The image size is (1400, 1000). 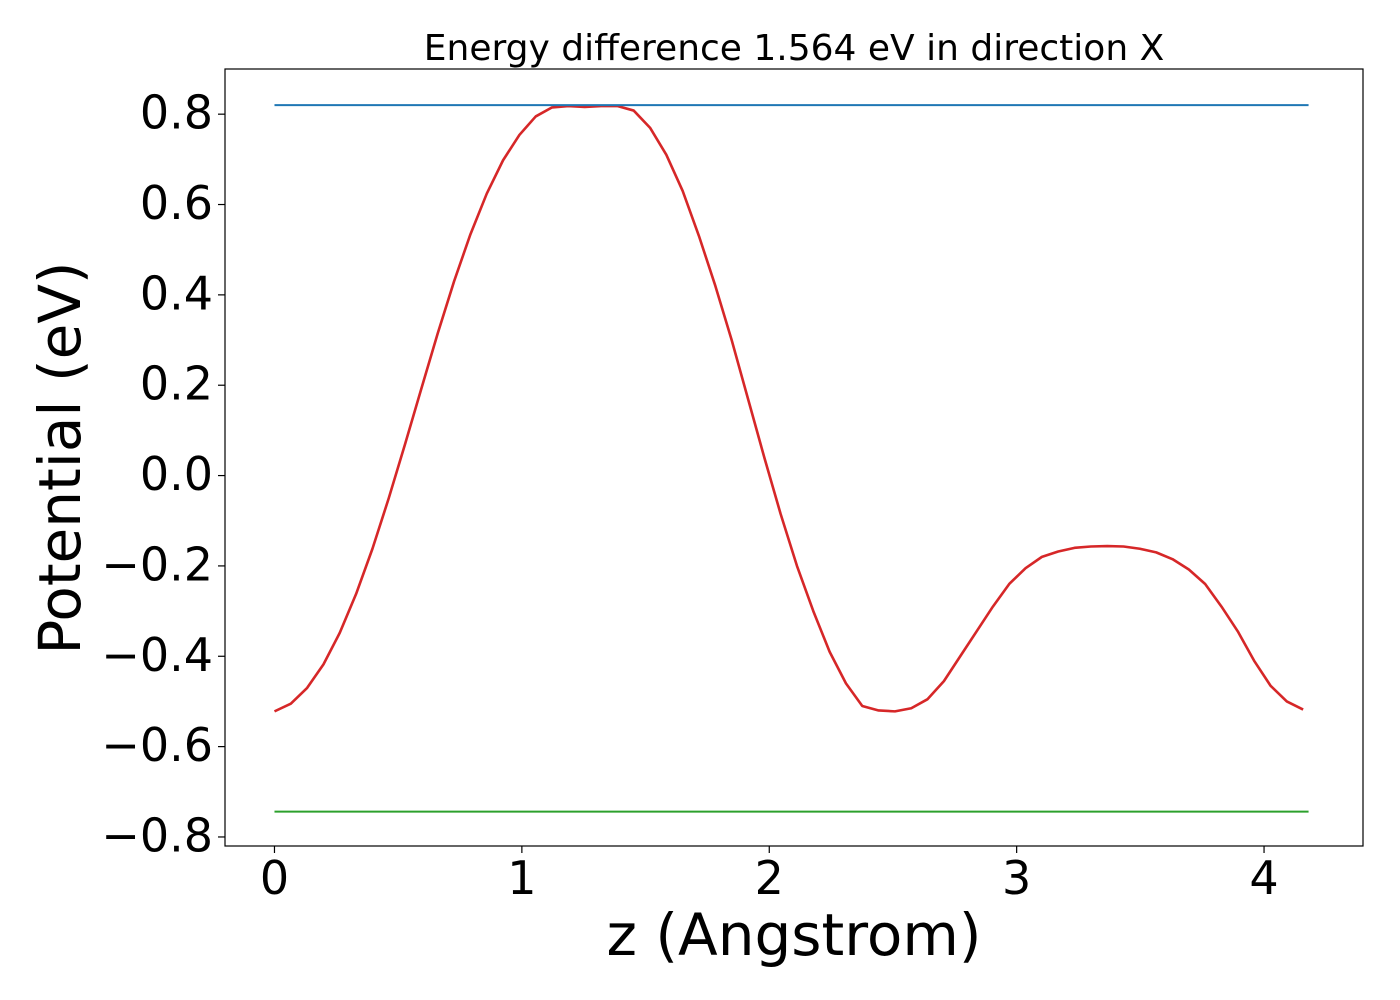 I want to click on y-tick-label: 0.2, so click(x=176, y=384).